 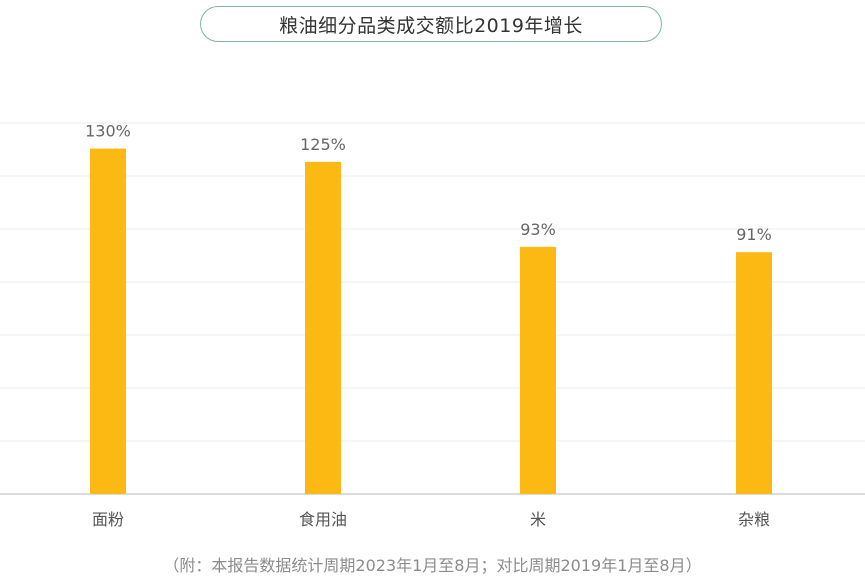 I want to click on category-labels-group: 面粉 食用油 米 杂粮, so click(x=431, y=519).